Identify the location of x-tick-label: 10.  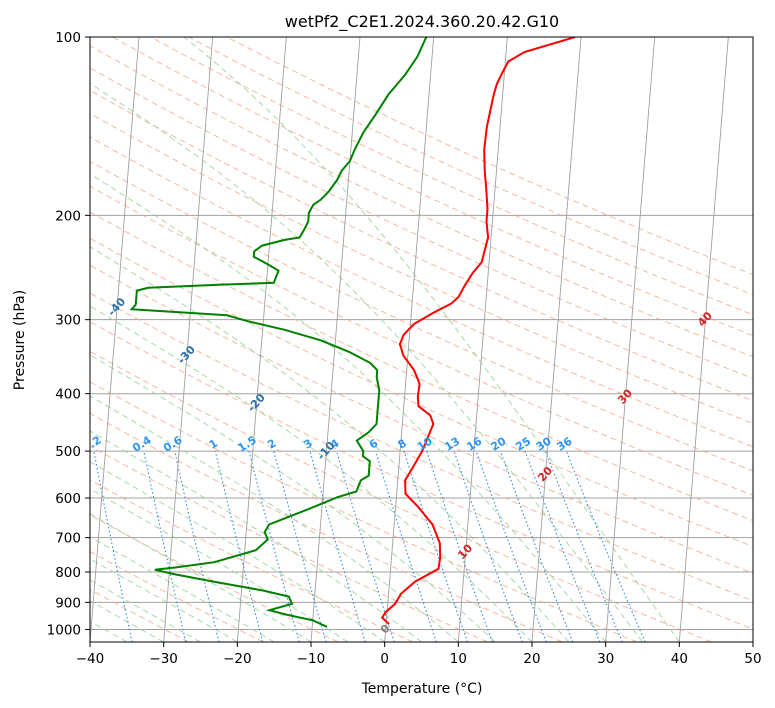
(458, 659).